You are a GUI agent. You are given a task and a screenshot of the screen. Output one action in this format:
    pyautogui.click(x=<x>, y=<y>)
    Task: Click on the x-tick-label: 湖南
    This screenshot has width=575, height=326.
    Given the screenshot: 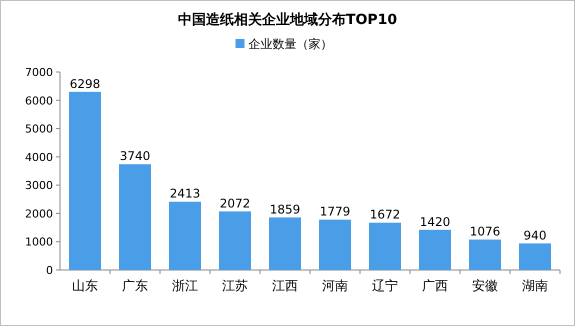 What is the action you would take?
    pyautogui.click(x=535, y=286)
    